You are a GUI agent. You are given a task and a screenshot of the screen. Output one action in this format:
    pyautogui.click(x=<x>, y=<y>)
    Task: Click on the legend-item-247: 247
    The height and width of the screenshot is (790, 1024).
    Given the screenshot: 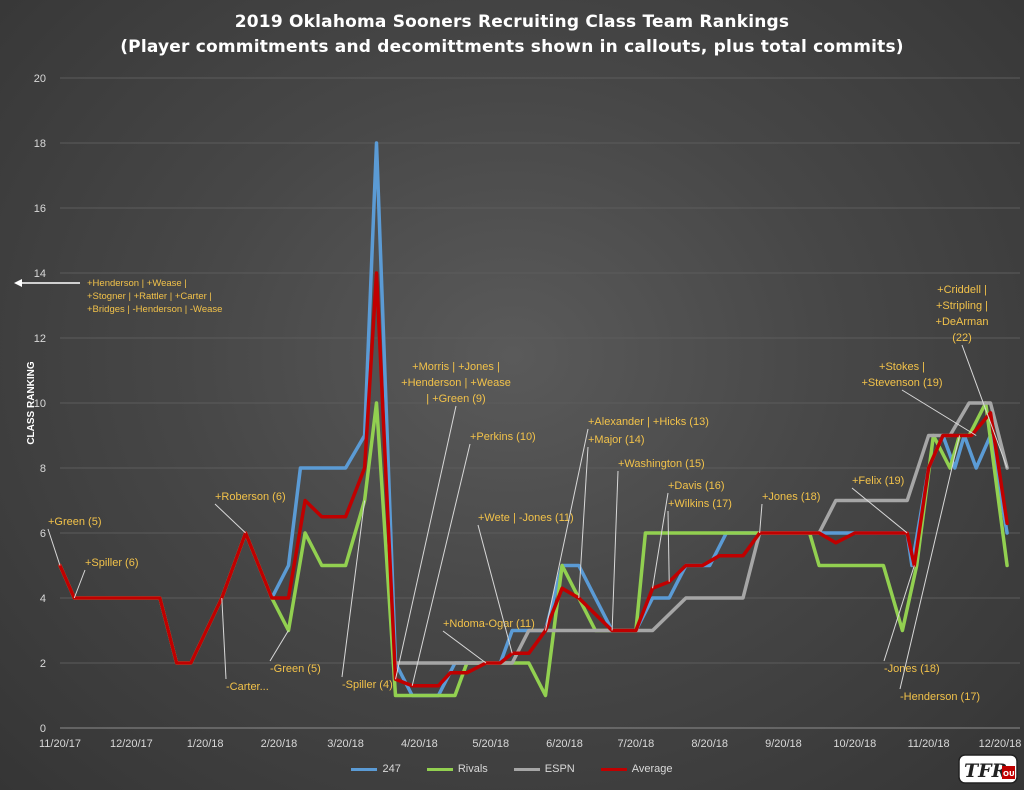 What is the action you would take?
    pyautogui.click(x=376, y=769)
    